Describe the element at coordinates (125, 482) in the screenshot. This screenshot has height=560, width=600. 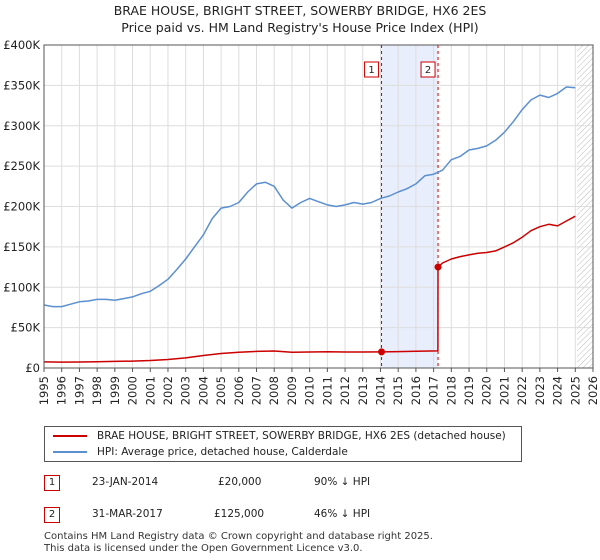
I see `transaction-date: 23-JAN-2014` at that location.